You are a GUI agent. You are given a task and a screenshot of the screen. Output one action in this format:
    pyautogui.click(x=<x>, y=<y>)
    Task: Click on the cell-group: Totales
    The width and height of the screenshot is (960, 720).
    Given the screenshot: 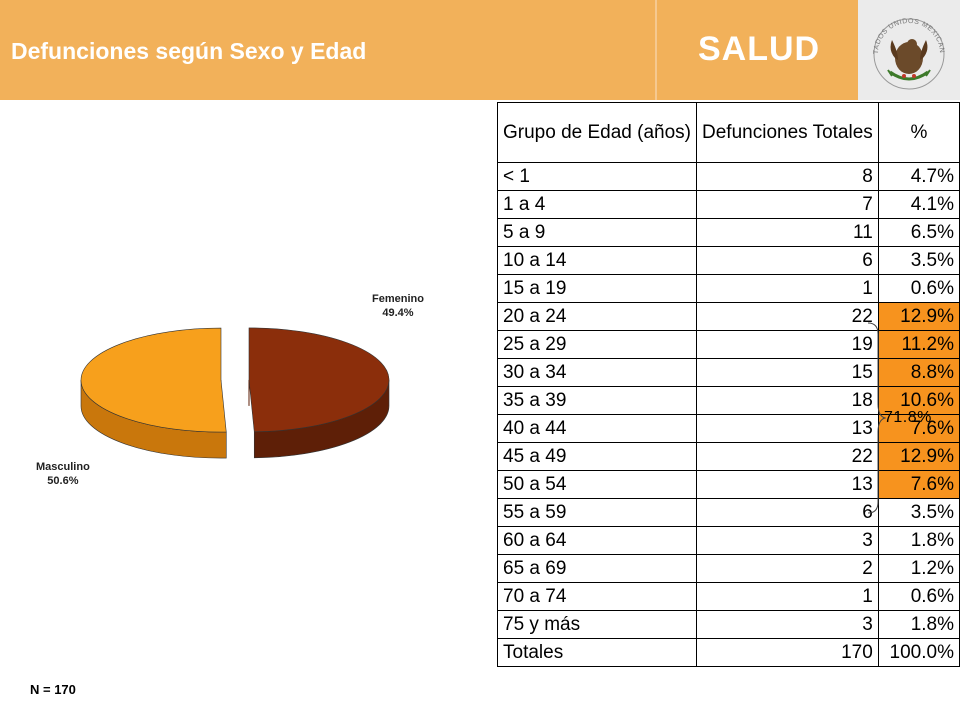 What is the action you would take?
    pyautogui.click(x=597, y=652)
    